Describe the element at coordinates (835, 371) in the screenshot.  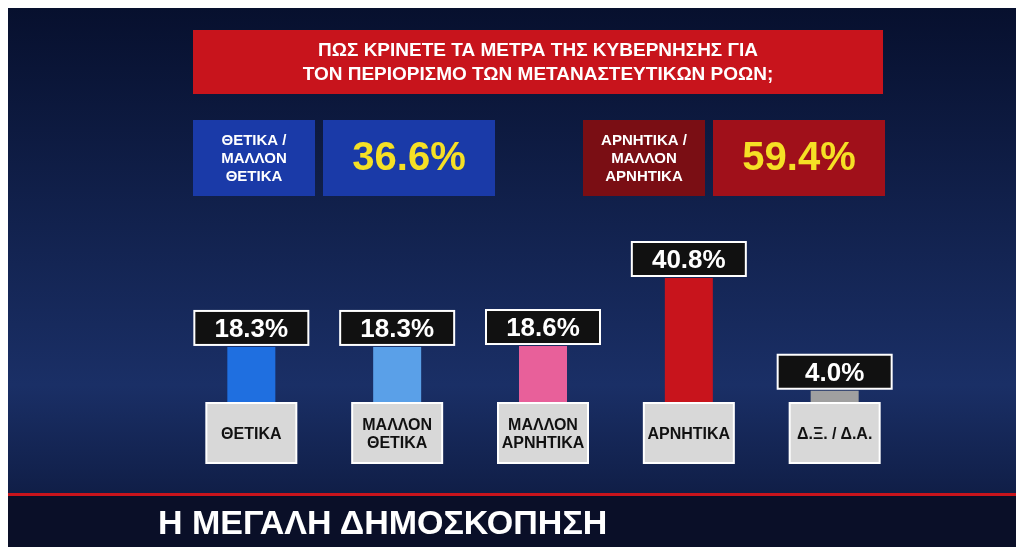
I see `data-label: 4.0%` at that location.